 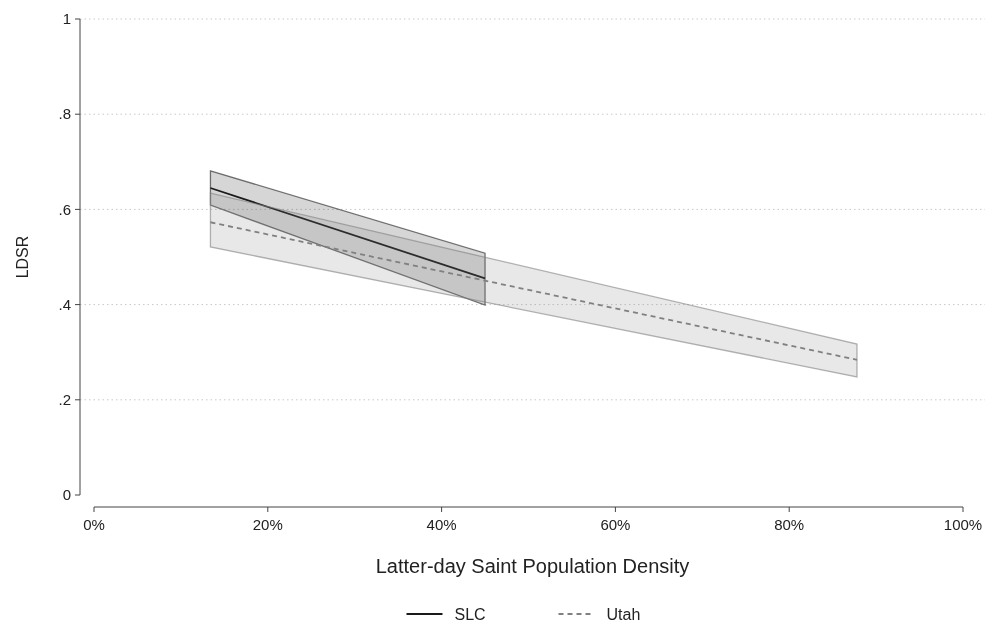 What do you see at coordinates (66, 19) in the screenshot?
I see `y-tick-label: 1` at bounding box center [66, 19].